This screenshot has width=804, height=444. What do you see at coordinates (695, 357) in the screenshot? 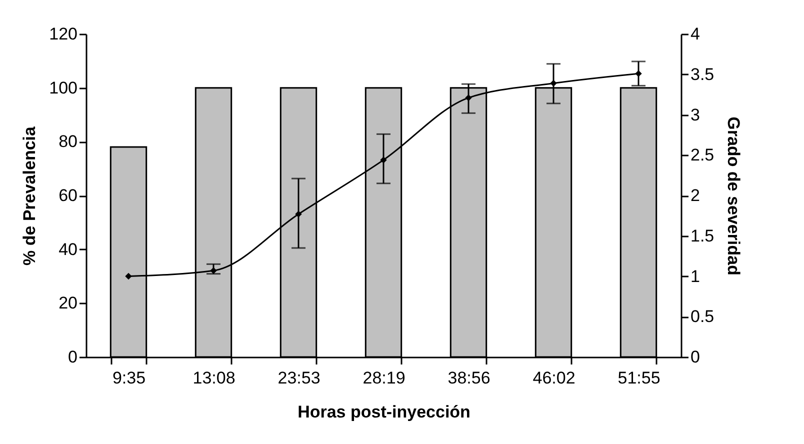
I see `y2-tick-label: 0` at bounding box center [695, 357].